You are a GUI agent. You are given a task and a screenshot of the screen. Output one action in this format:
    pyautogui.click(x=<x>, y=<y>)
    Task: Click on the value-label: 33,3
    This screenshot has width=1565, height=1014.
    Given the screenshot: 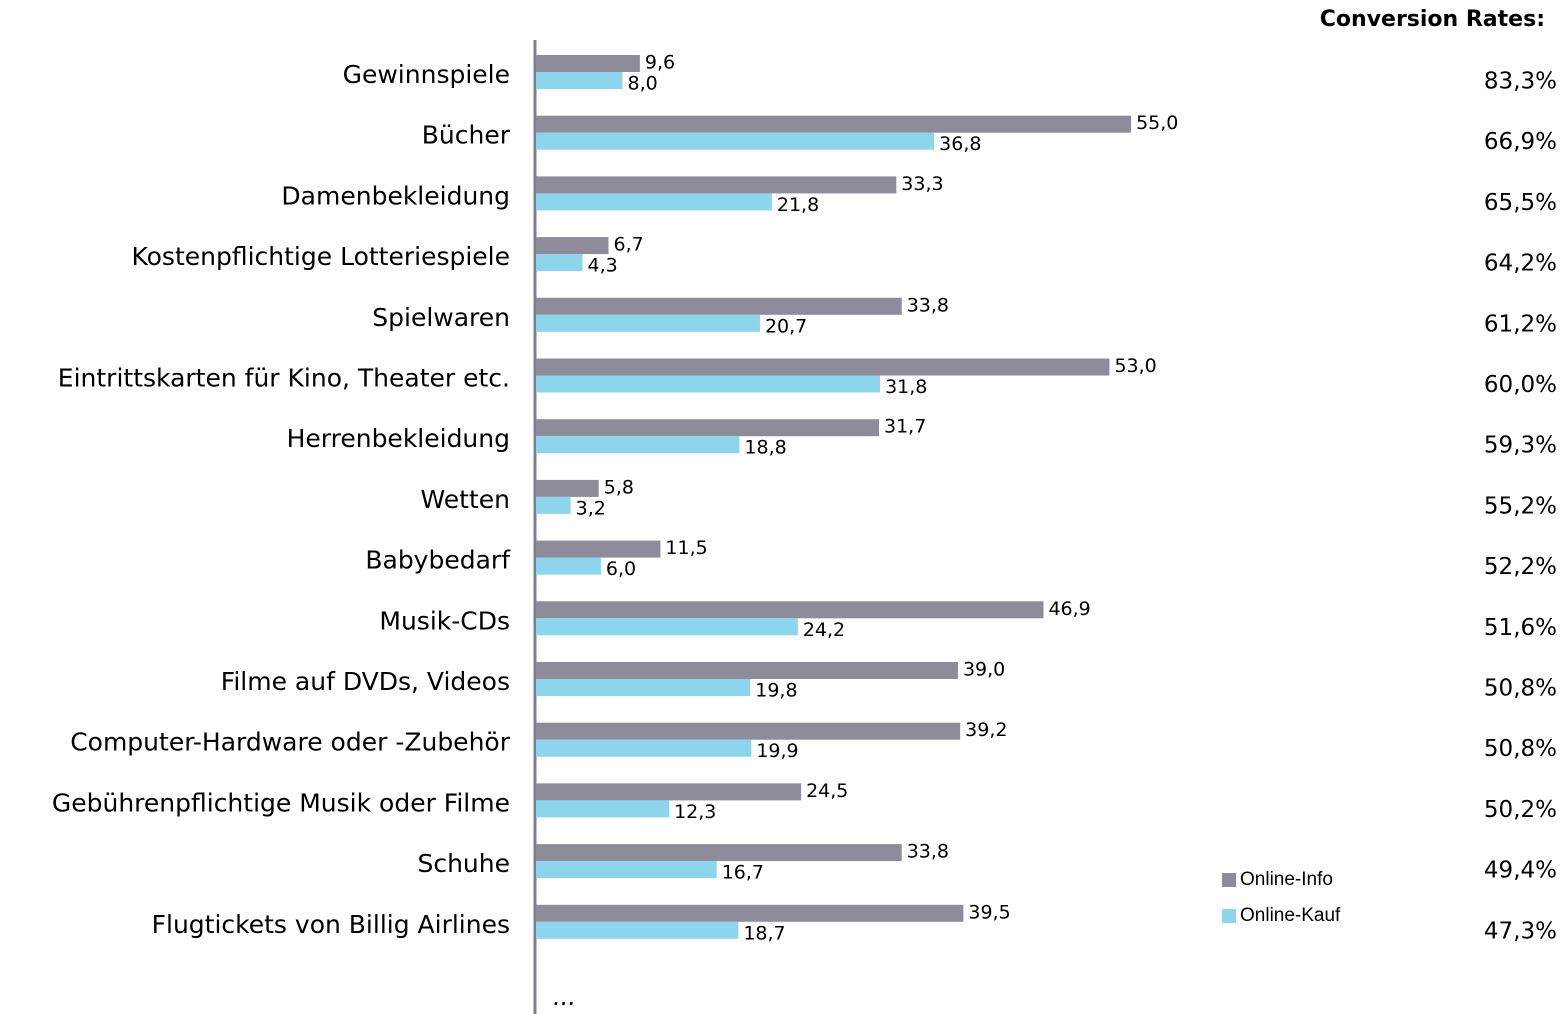 What is the action you would take?
    pyautogui.click(x=922, y=184)
    